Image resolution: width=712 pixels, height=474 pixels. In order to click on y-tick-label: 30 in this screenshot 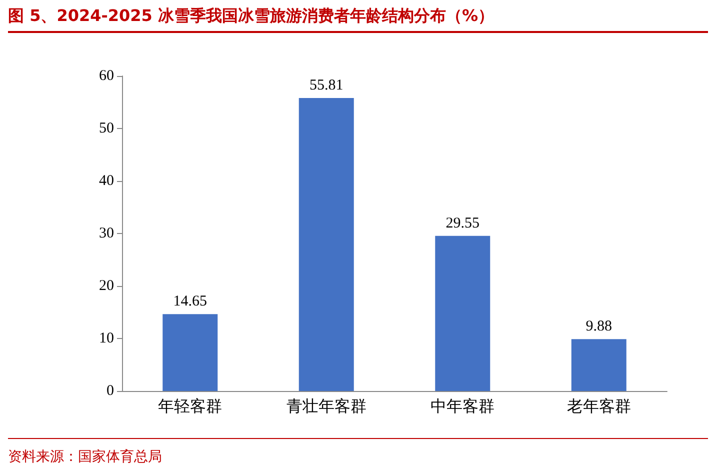, I will do `click(106, 234)`.